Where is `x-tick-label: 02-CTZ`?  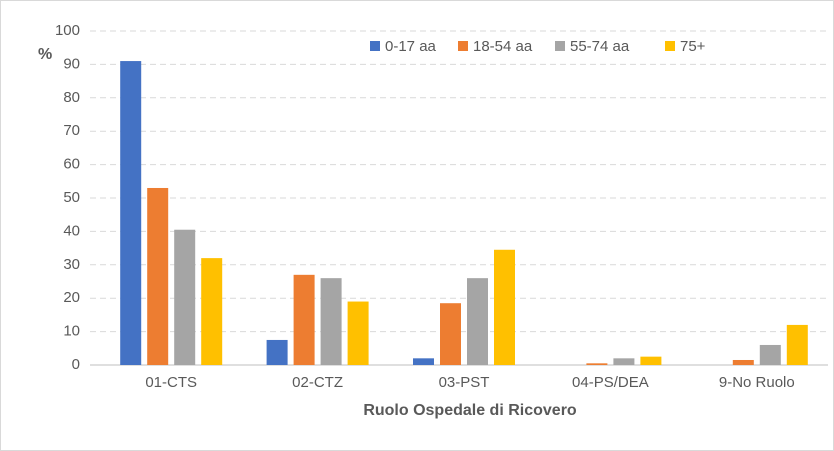 x-tick-label: 02-CTZ is located at coordinates (317, 382).